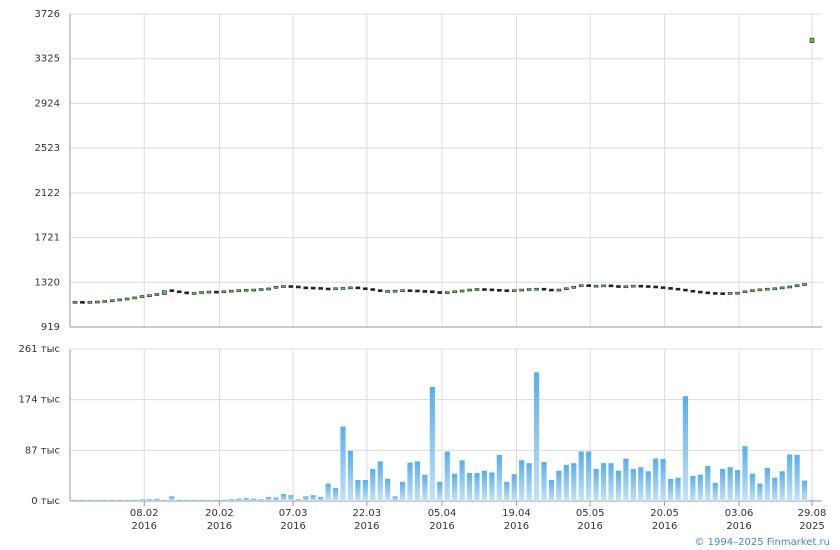 Image resolution: width=840 pixels, height=550 pixels. What do you see at coordinates (811, 526) in the screenshot?
I see `x-tick-year: 2025` at bounding box center [811, 526].